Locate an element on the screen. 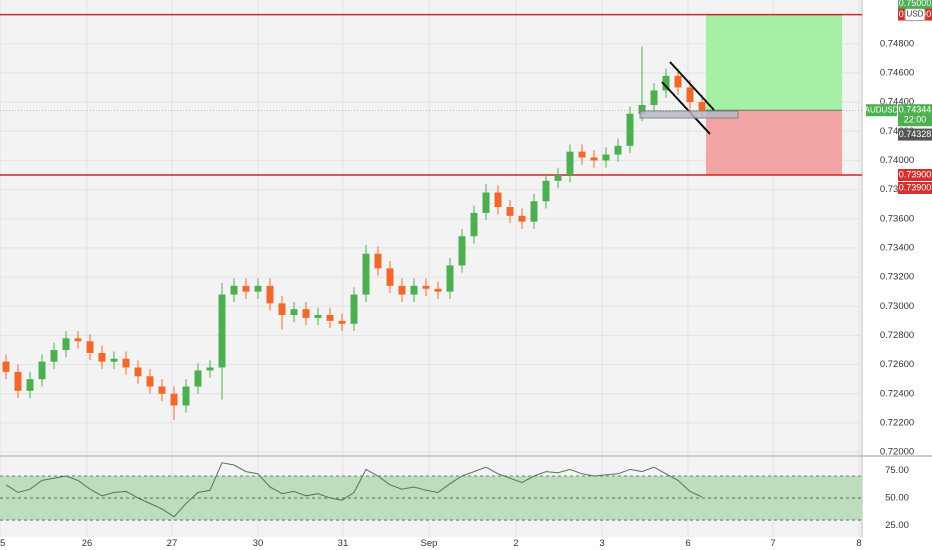  price-label: 0.74328 is located at coordinates (915, 134).